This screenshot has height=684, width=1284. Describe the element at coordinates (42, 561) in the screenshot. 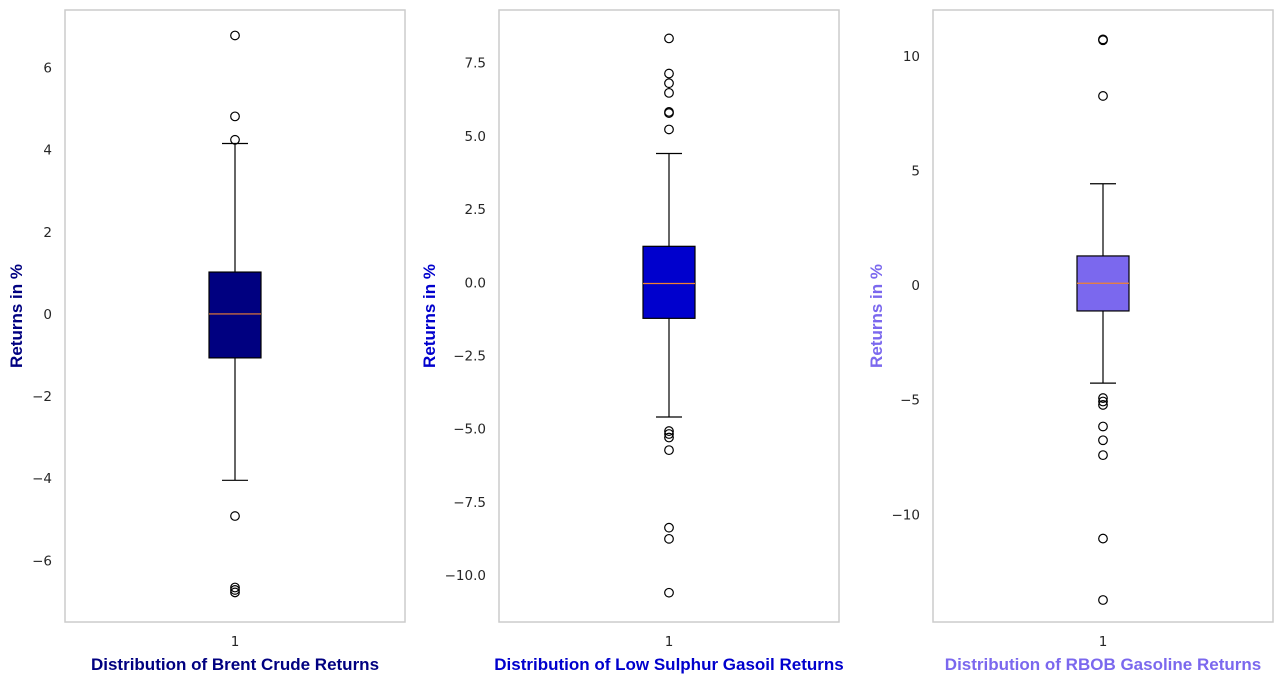

I see `y-tick-label: −6` at that location.